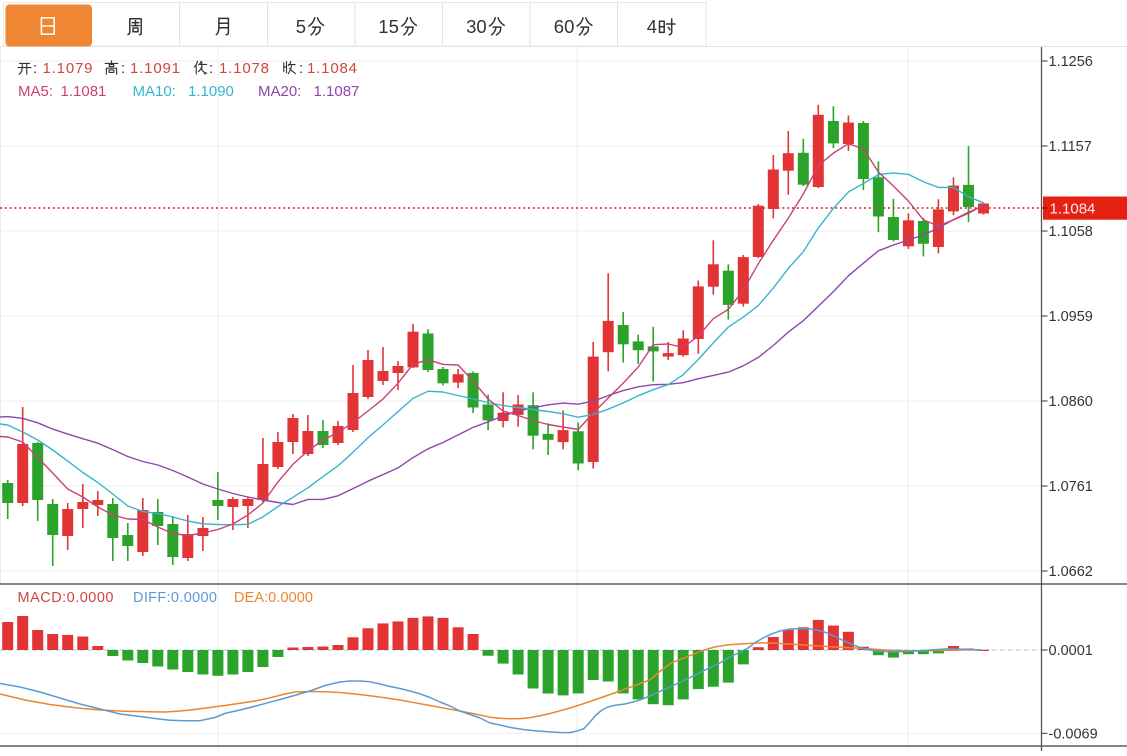 The image size is (1127, 756). Describe the element at coordinates (301, 26) in the screenshot. I see `svg-text: 5` at that location.